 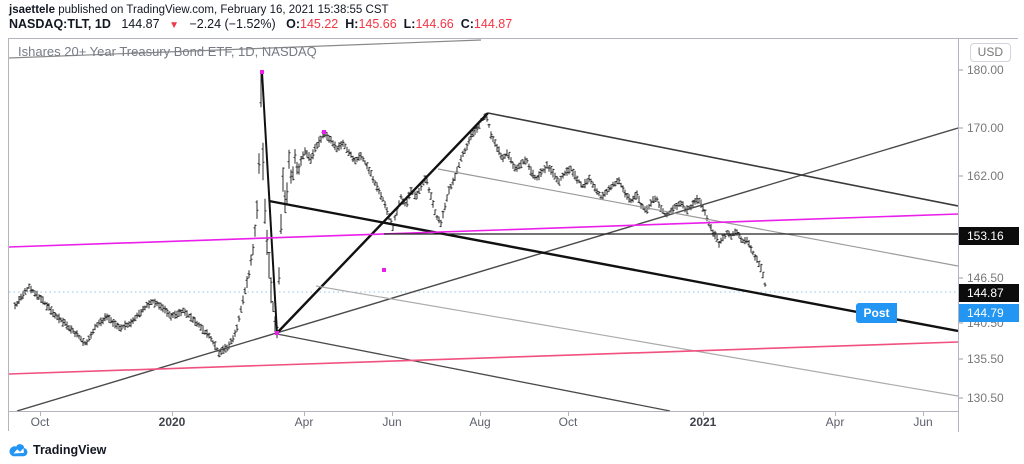 What do you see at coordinates (985, 398) in the screenshot?
I see `price-label: 130.50` at bounding box center [985, 398].